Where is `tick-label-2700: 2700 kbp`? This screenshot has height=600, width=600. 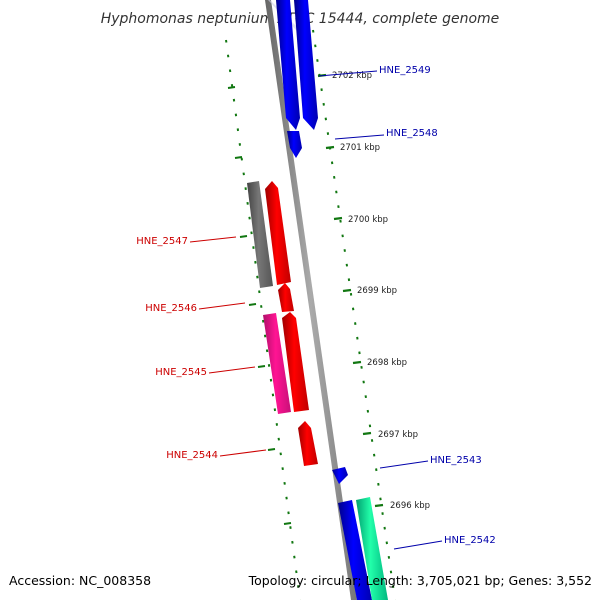
tick-label-2700: 2700 kbp is located at coordinates (368, 220).